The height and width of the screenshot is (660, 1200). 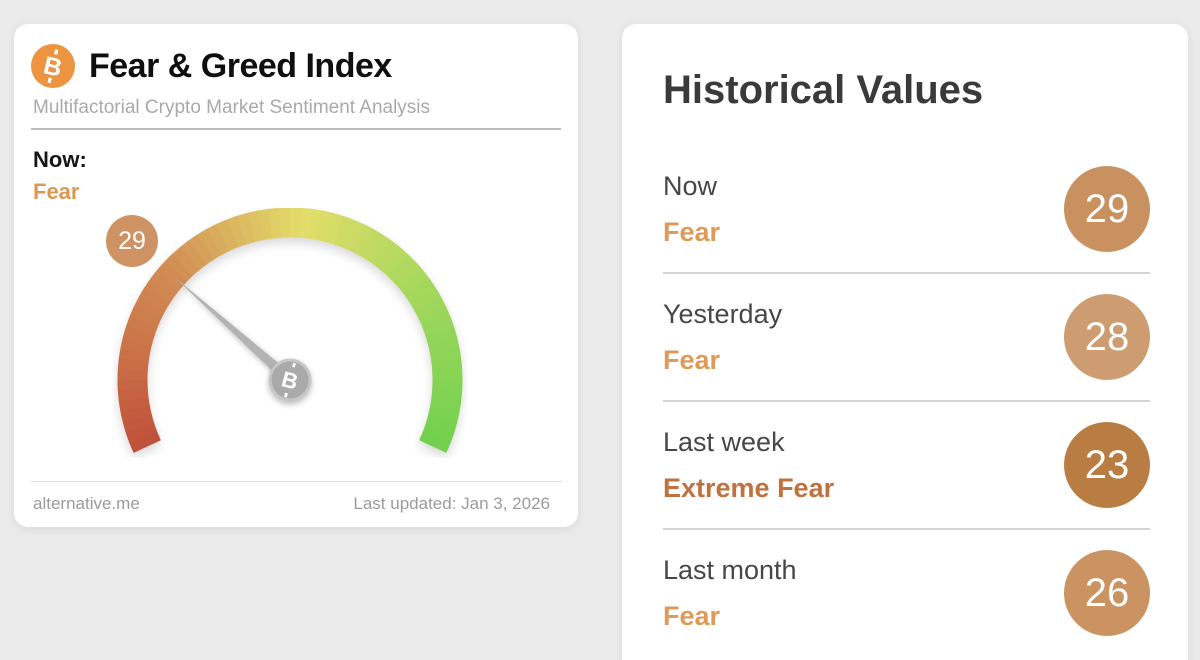 What do you see at coordinates (724, 442) in the screenshot?
I see `row-period-label: Last week` at bounding box center [724, 442].